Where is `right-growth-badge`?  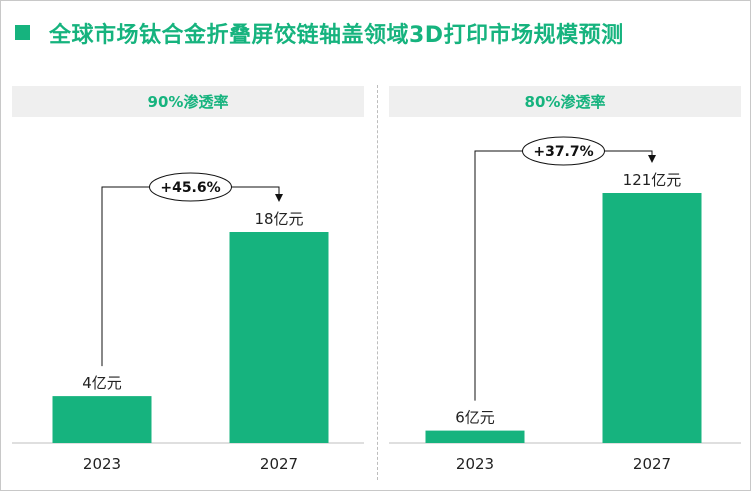
right-growth-badge is located at coordinates (563, 151).